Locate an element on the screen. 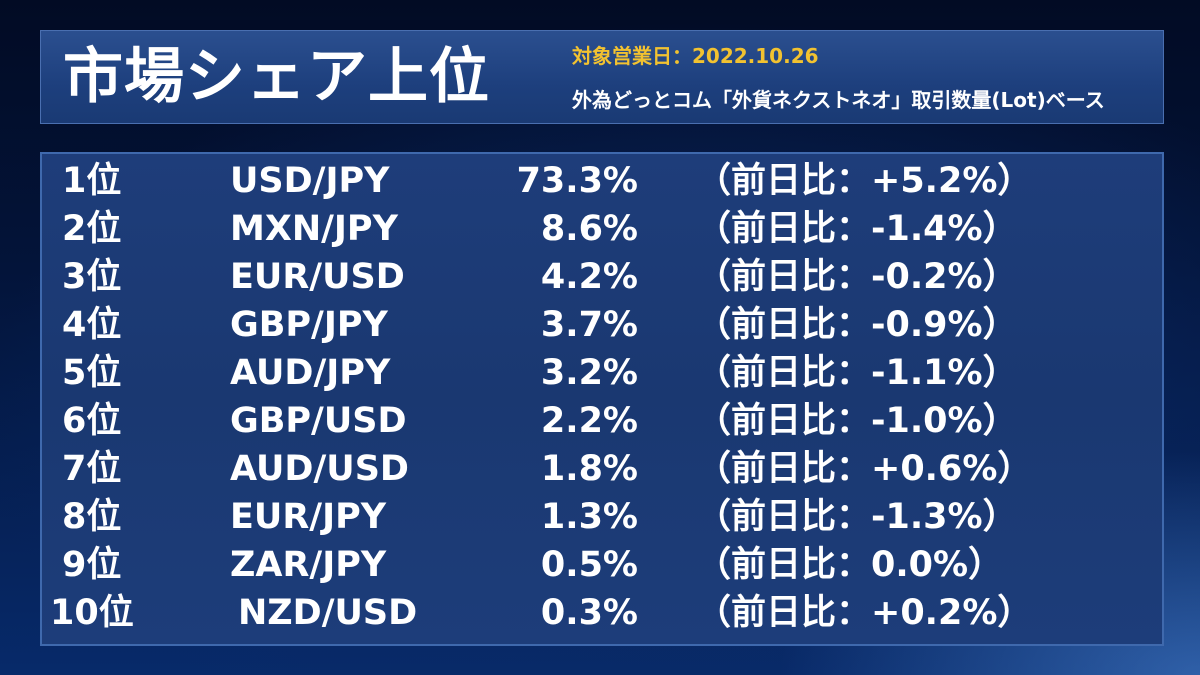 The width and height of the screenshot is (1200, 675). change-cell: （前日比：0.0%） is located at coordinates (850, 565).